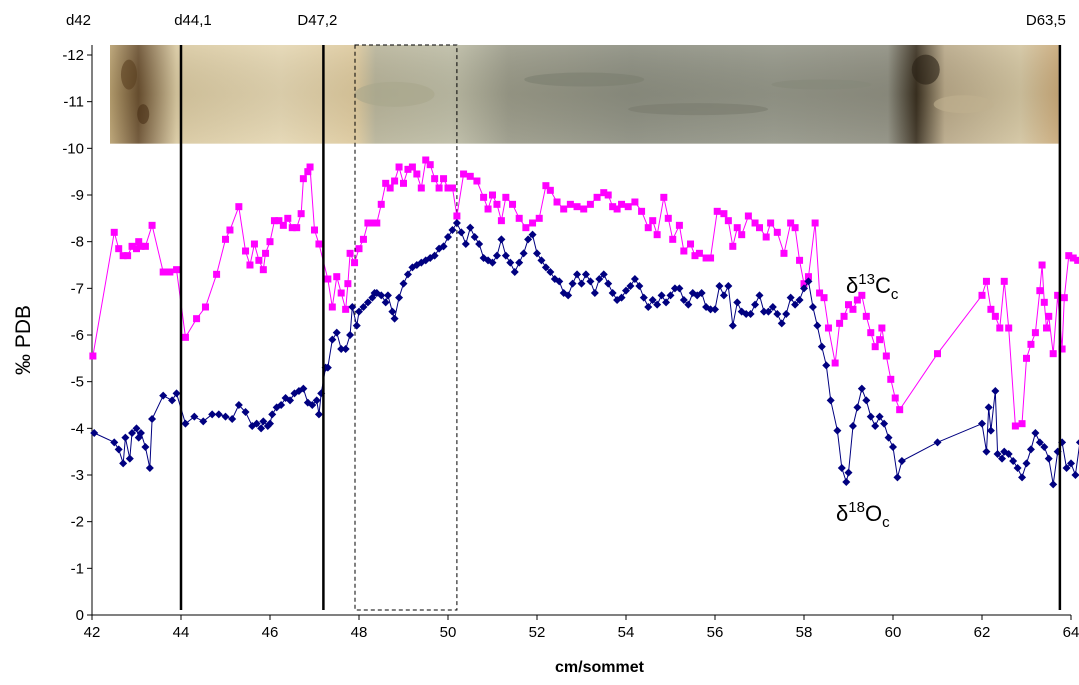 This screenshot has height=685, width=1079. Describe the element at coordinates (715, 632) in the screenshot. I see `x-tick-label: 56` at that location.